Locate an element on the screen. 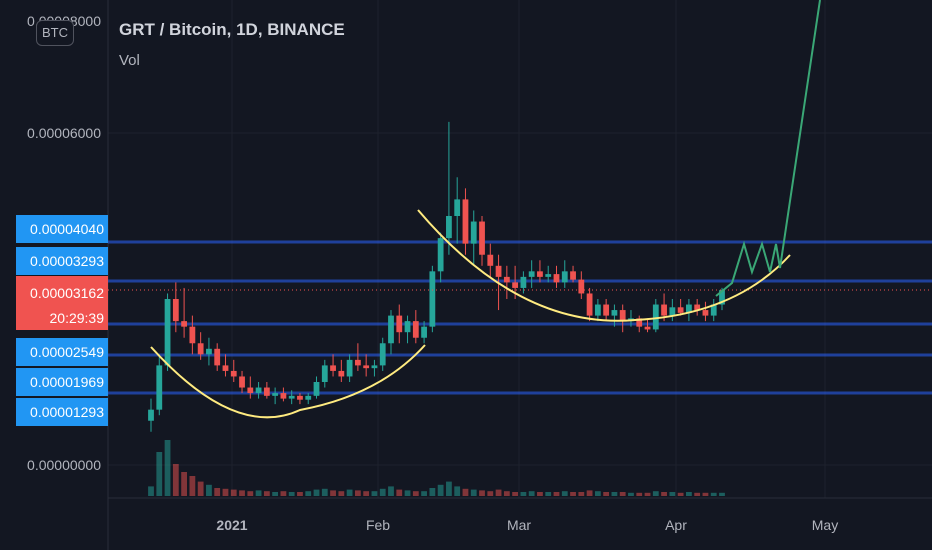  chart-title: GRT / Bitcoin, 1D, BINANCE is located at coordinates (232, 29).